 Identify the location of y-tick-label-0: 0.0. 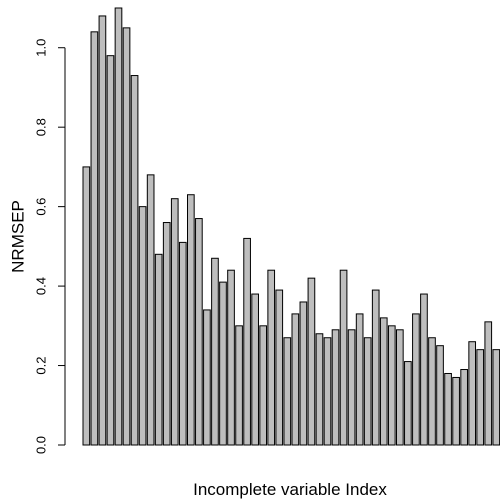
(41, 445).